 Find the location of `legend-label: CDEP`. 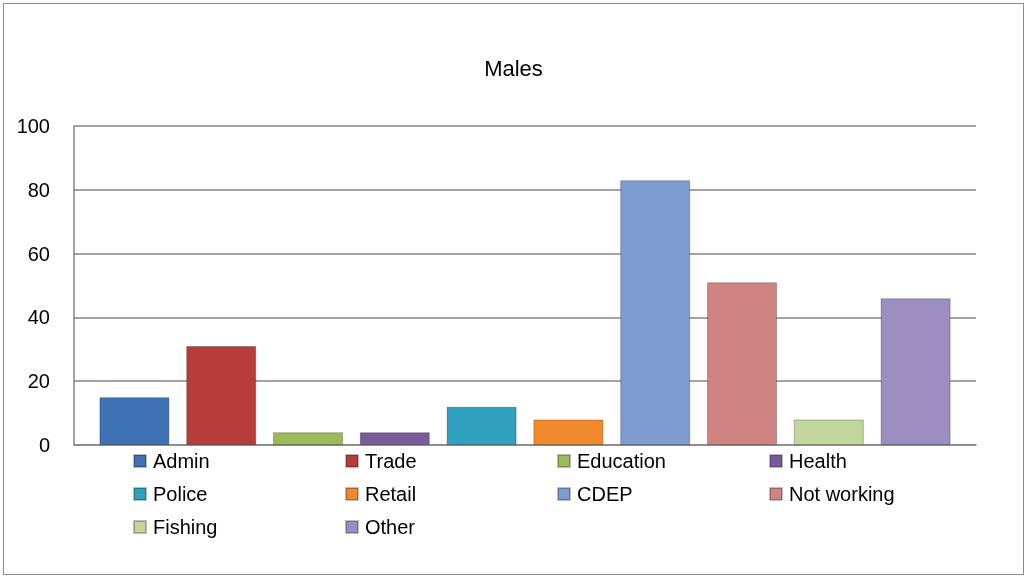

legend-label: CDEP is located at coordinates (605, 494).